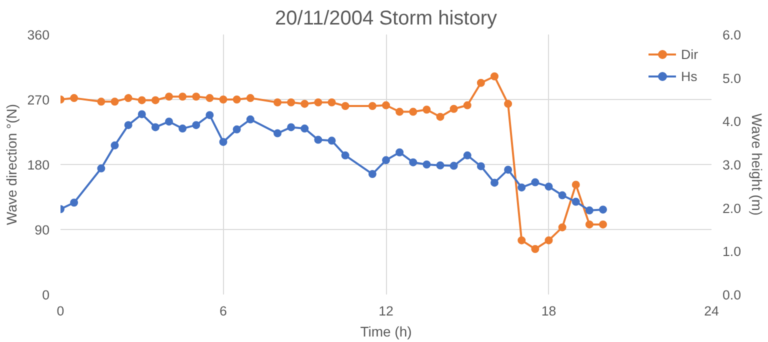 The height and width of the screenshot is (342, 768). What do you see at coordinates (690, 54) in the screenshot?
I see `legend-label: Dir` at bounding box center [690, 54].